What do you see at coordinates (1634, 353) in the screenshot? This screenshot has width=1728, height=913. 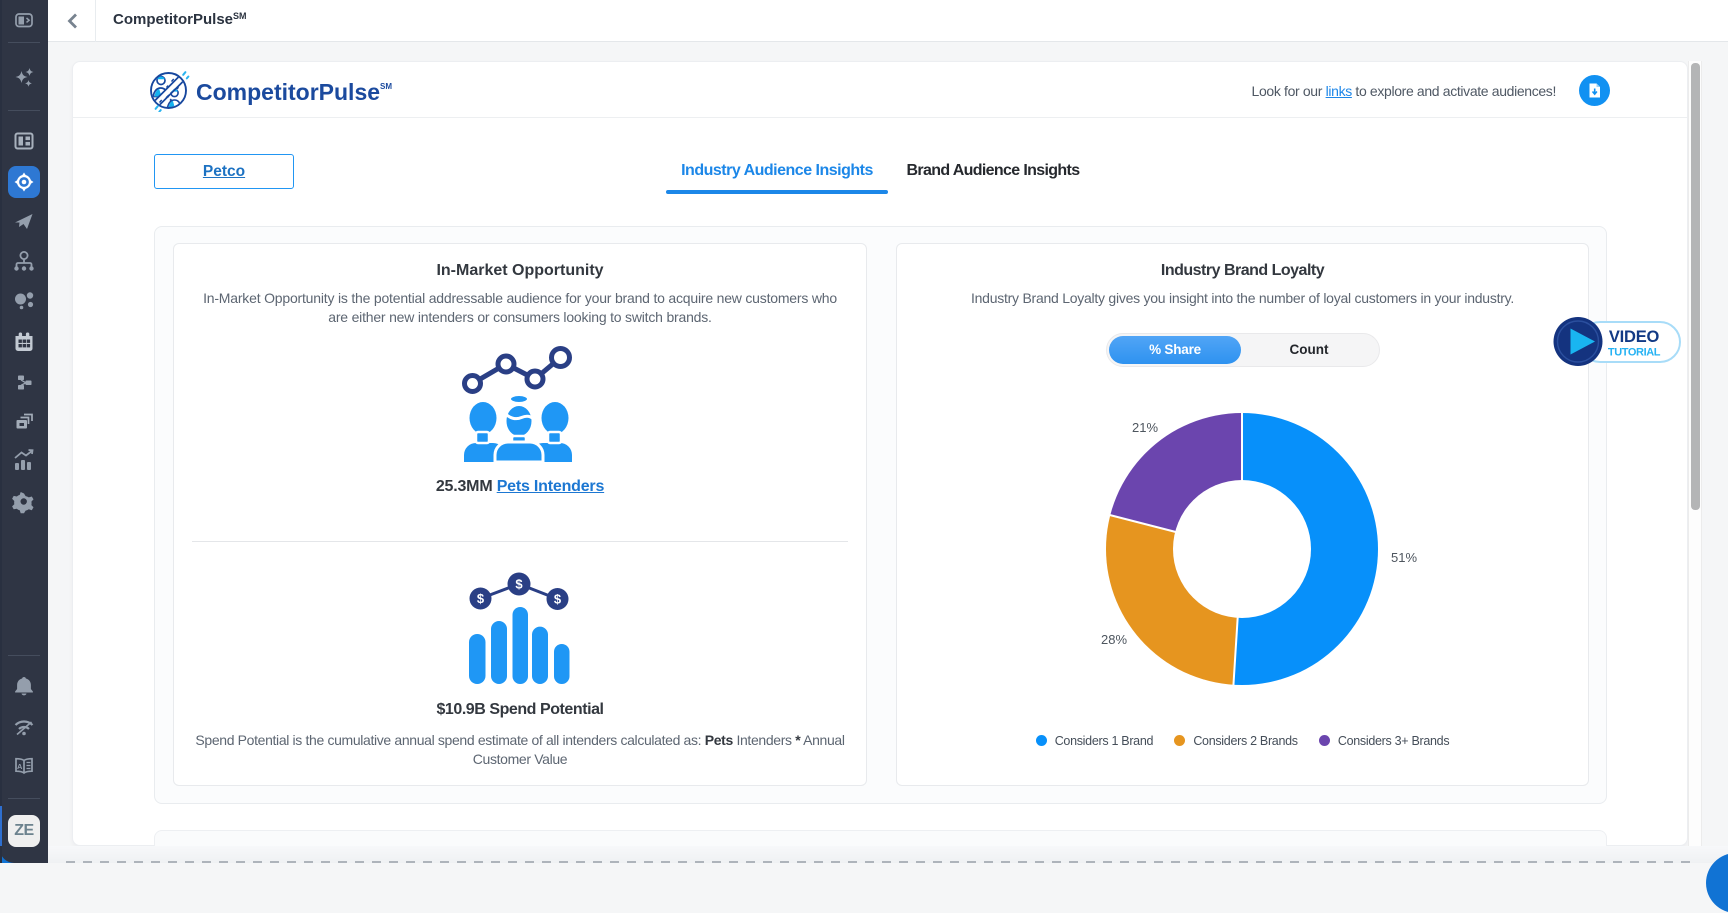 I see `svg-text: TUTORIAL` at bounding box center [1634, 353].